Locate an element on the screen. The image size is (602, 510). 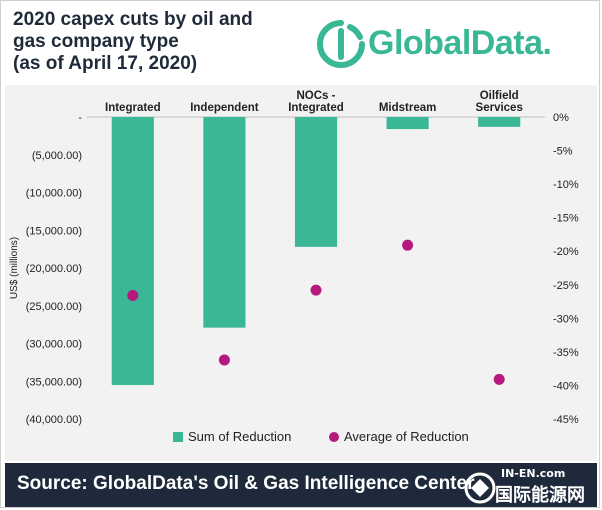
y2-tick-label: -20% is located at coordinates (566, 252).